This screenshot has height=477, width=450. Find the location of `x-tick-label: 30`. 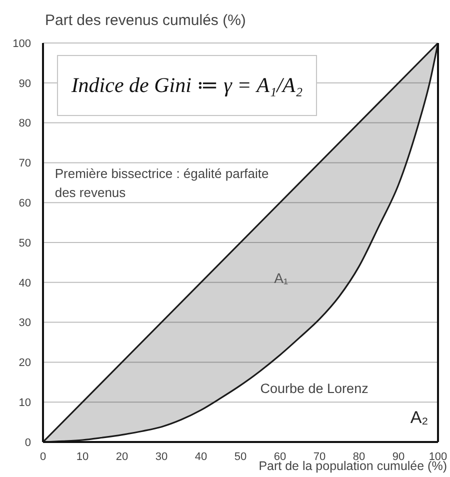

x-tick-label: 30 is located at coordinates (161, 456).